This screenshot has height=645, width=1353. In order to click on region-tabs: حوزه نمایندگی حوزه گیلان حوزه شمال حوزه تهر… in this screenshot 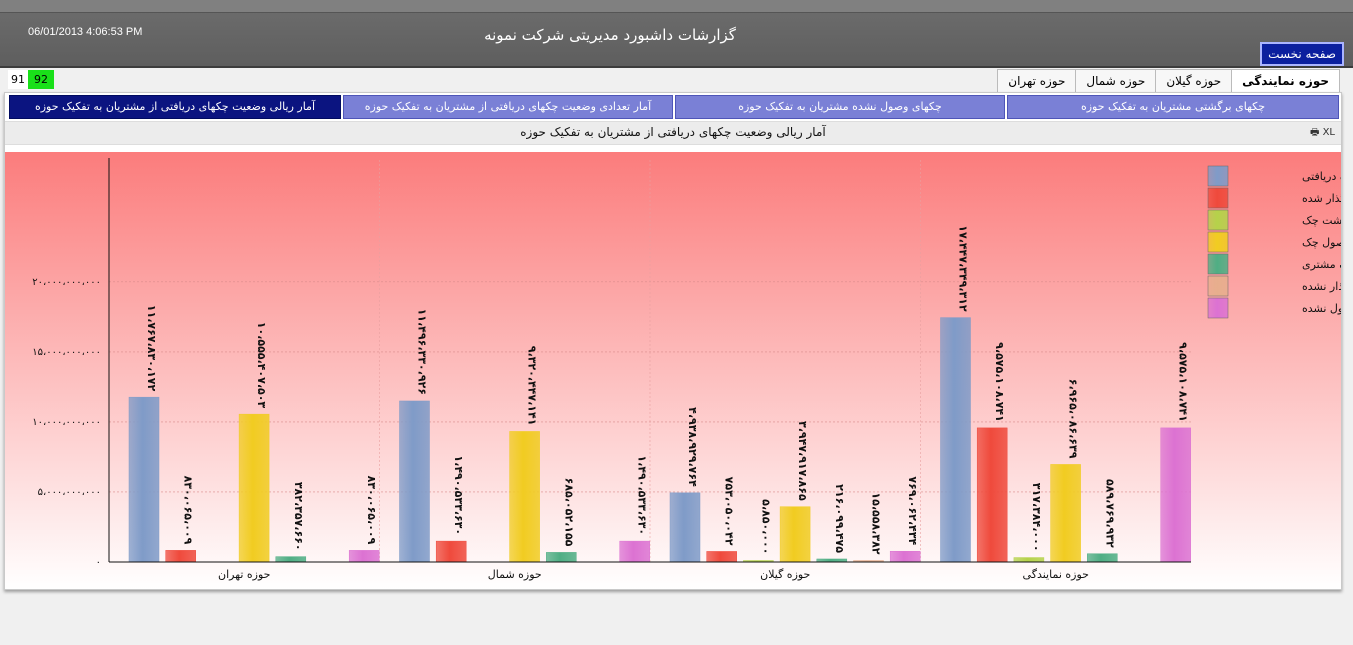, I will do `click(1168, 80)`.